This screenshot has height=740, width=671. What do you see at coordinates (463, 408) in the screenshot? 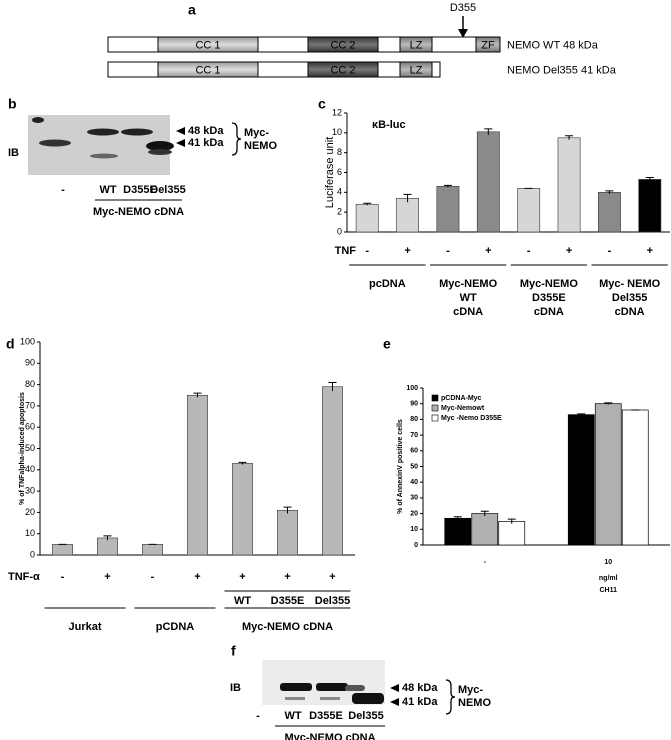
I see `legend-label: Myc-Nemowt` at bounding box center [463, 408].